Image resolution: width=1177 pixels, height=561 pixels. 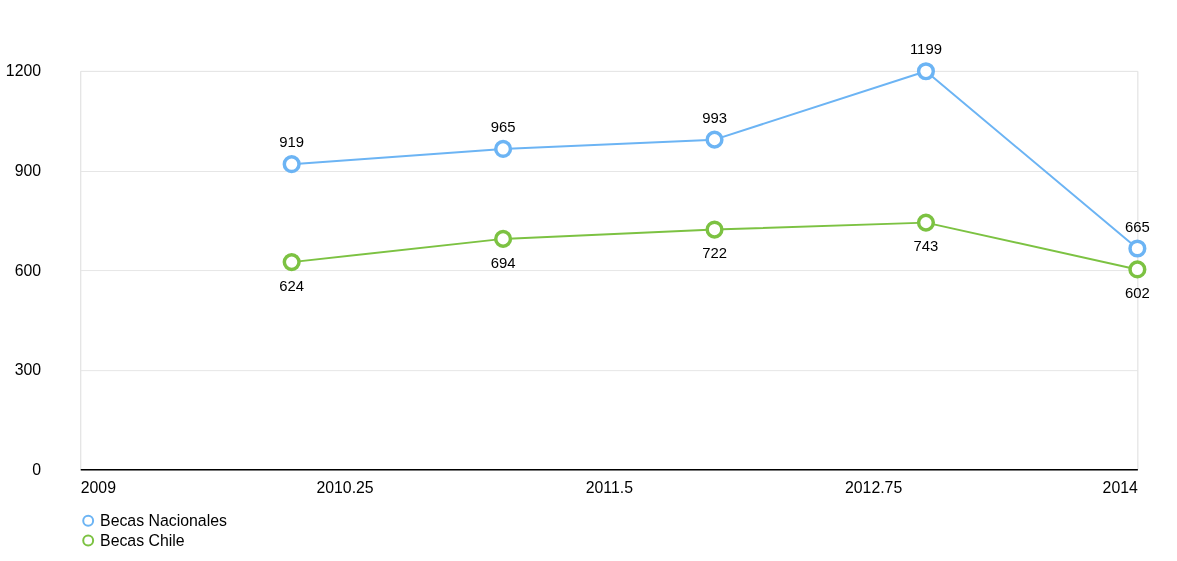 What do you see at coordinates (714, 253) in the screenshot?
I see `data-label: 722` at bounding box center [714, 253].